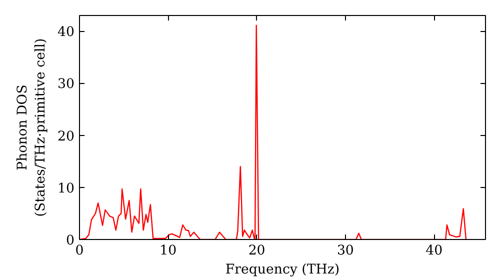 The height and width of the screenshot is (280, 500). Describe the element at coordinates (66, 136) in the screenshot. I see `y-tick-label: 20` at that location.